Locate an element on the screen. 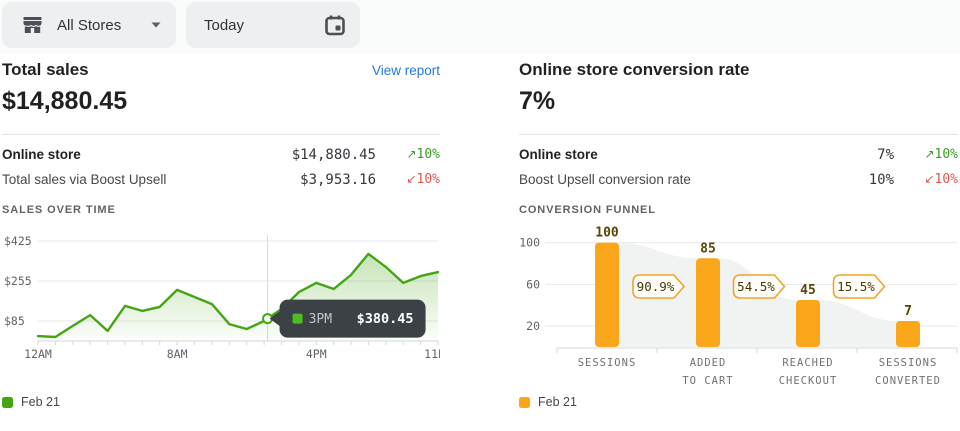  metric-row-boost-upsell: Boost Upsell conversion rate 10% ↙10% is located at coordinates (738, 179).